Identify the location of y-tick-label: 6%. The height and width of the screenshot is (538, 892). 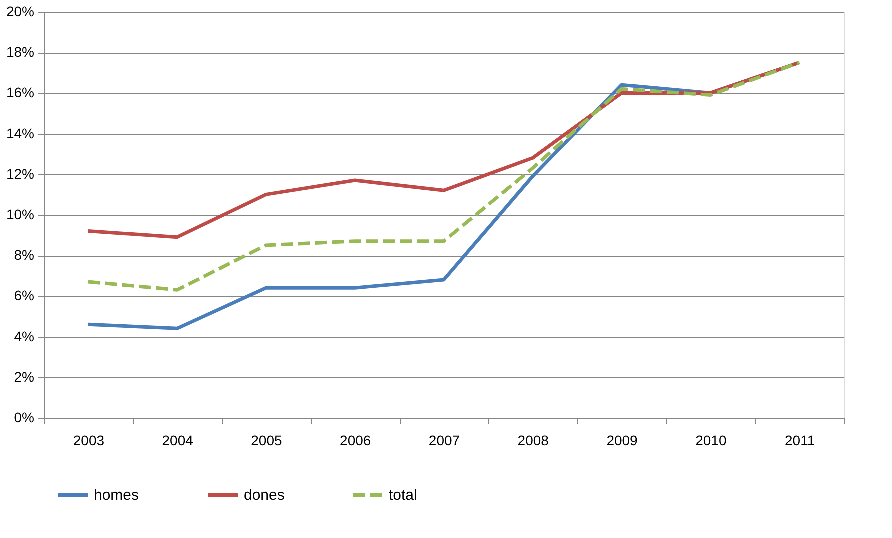
(24, 296).